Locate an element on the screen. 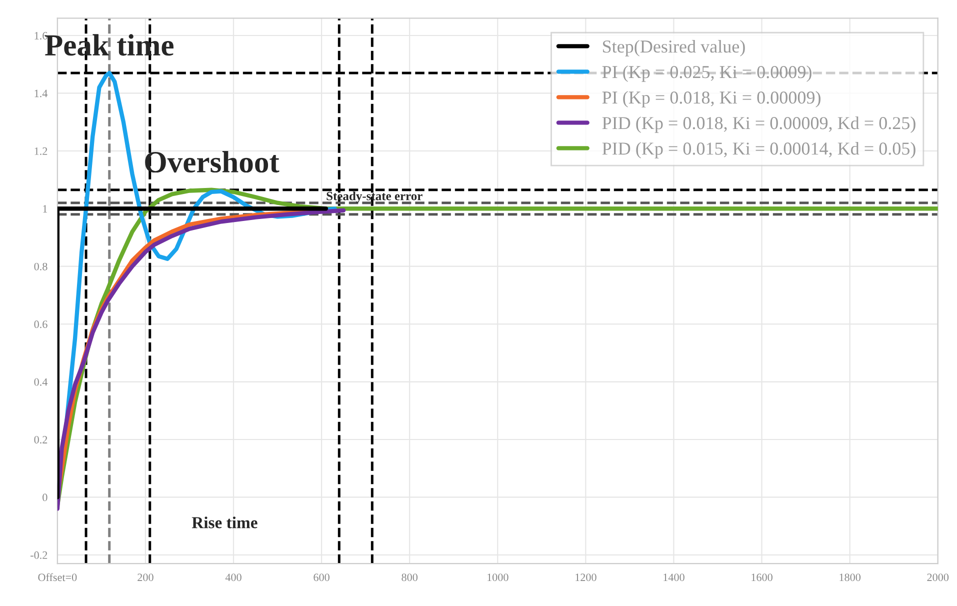  x-tick-label: 800 is located at coordinates (410, 578).